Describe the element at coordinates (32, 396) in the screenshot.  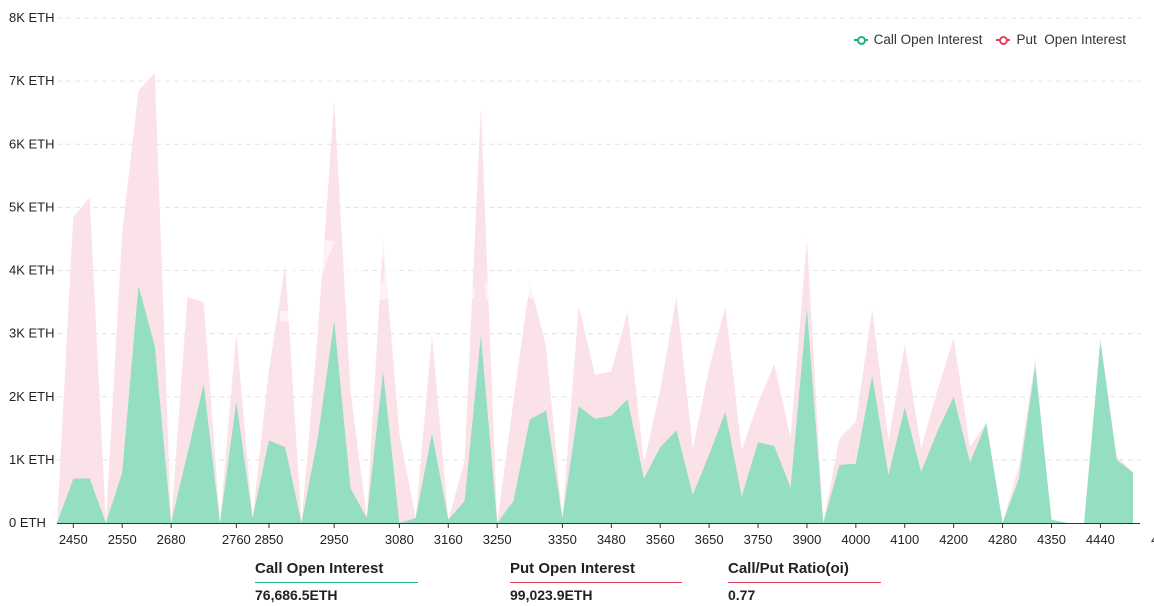
I see `y-tick-label: 2K ETH` at that location.